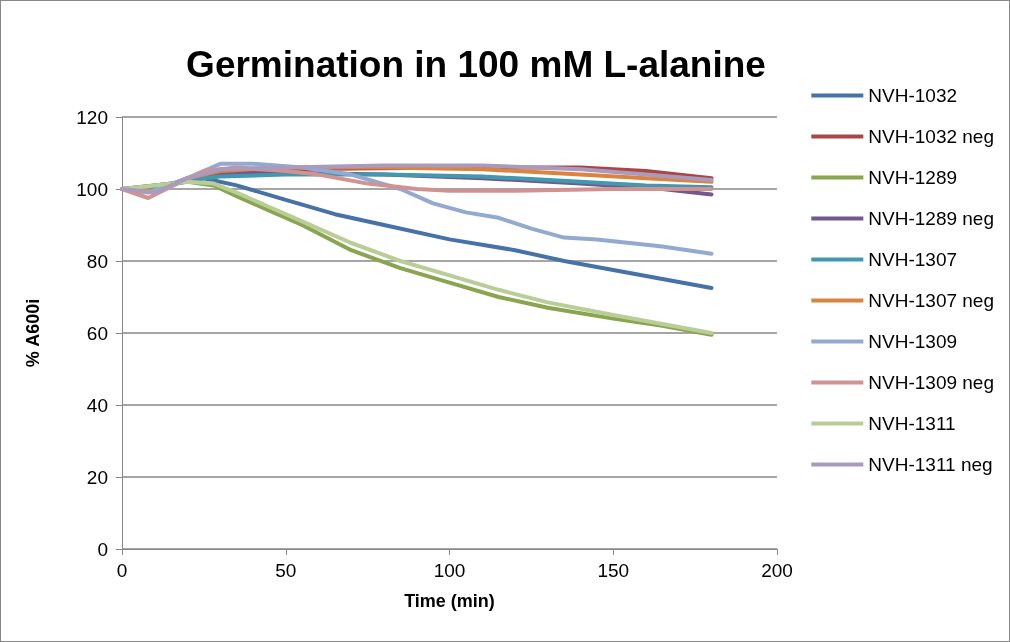  What do you see at coordinates (286, 570) in the screenshot?
I see `x-tick-label: 50` at bounding box center [286, 570].